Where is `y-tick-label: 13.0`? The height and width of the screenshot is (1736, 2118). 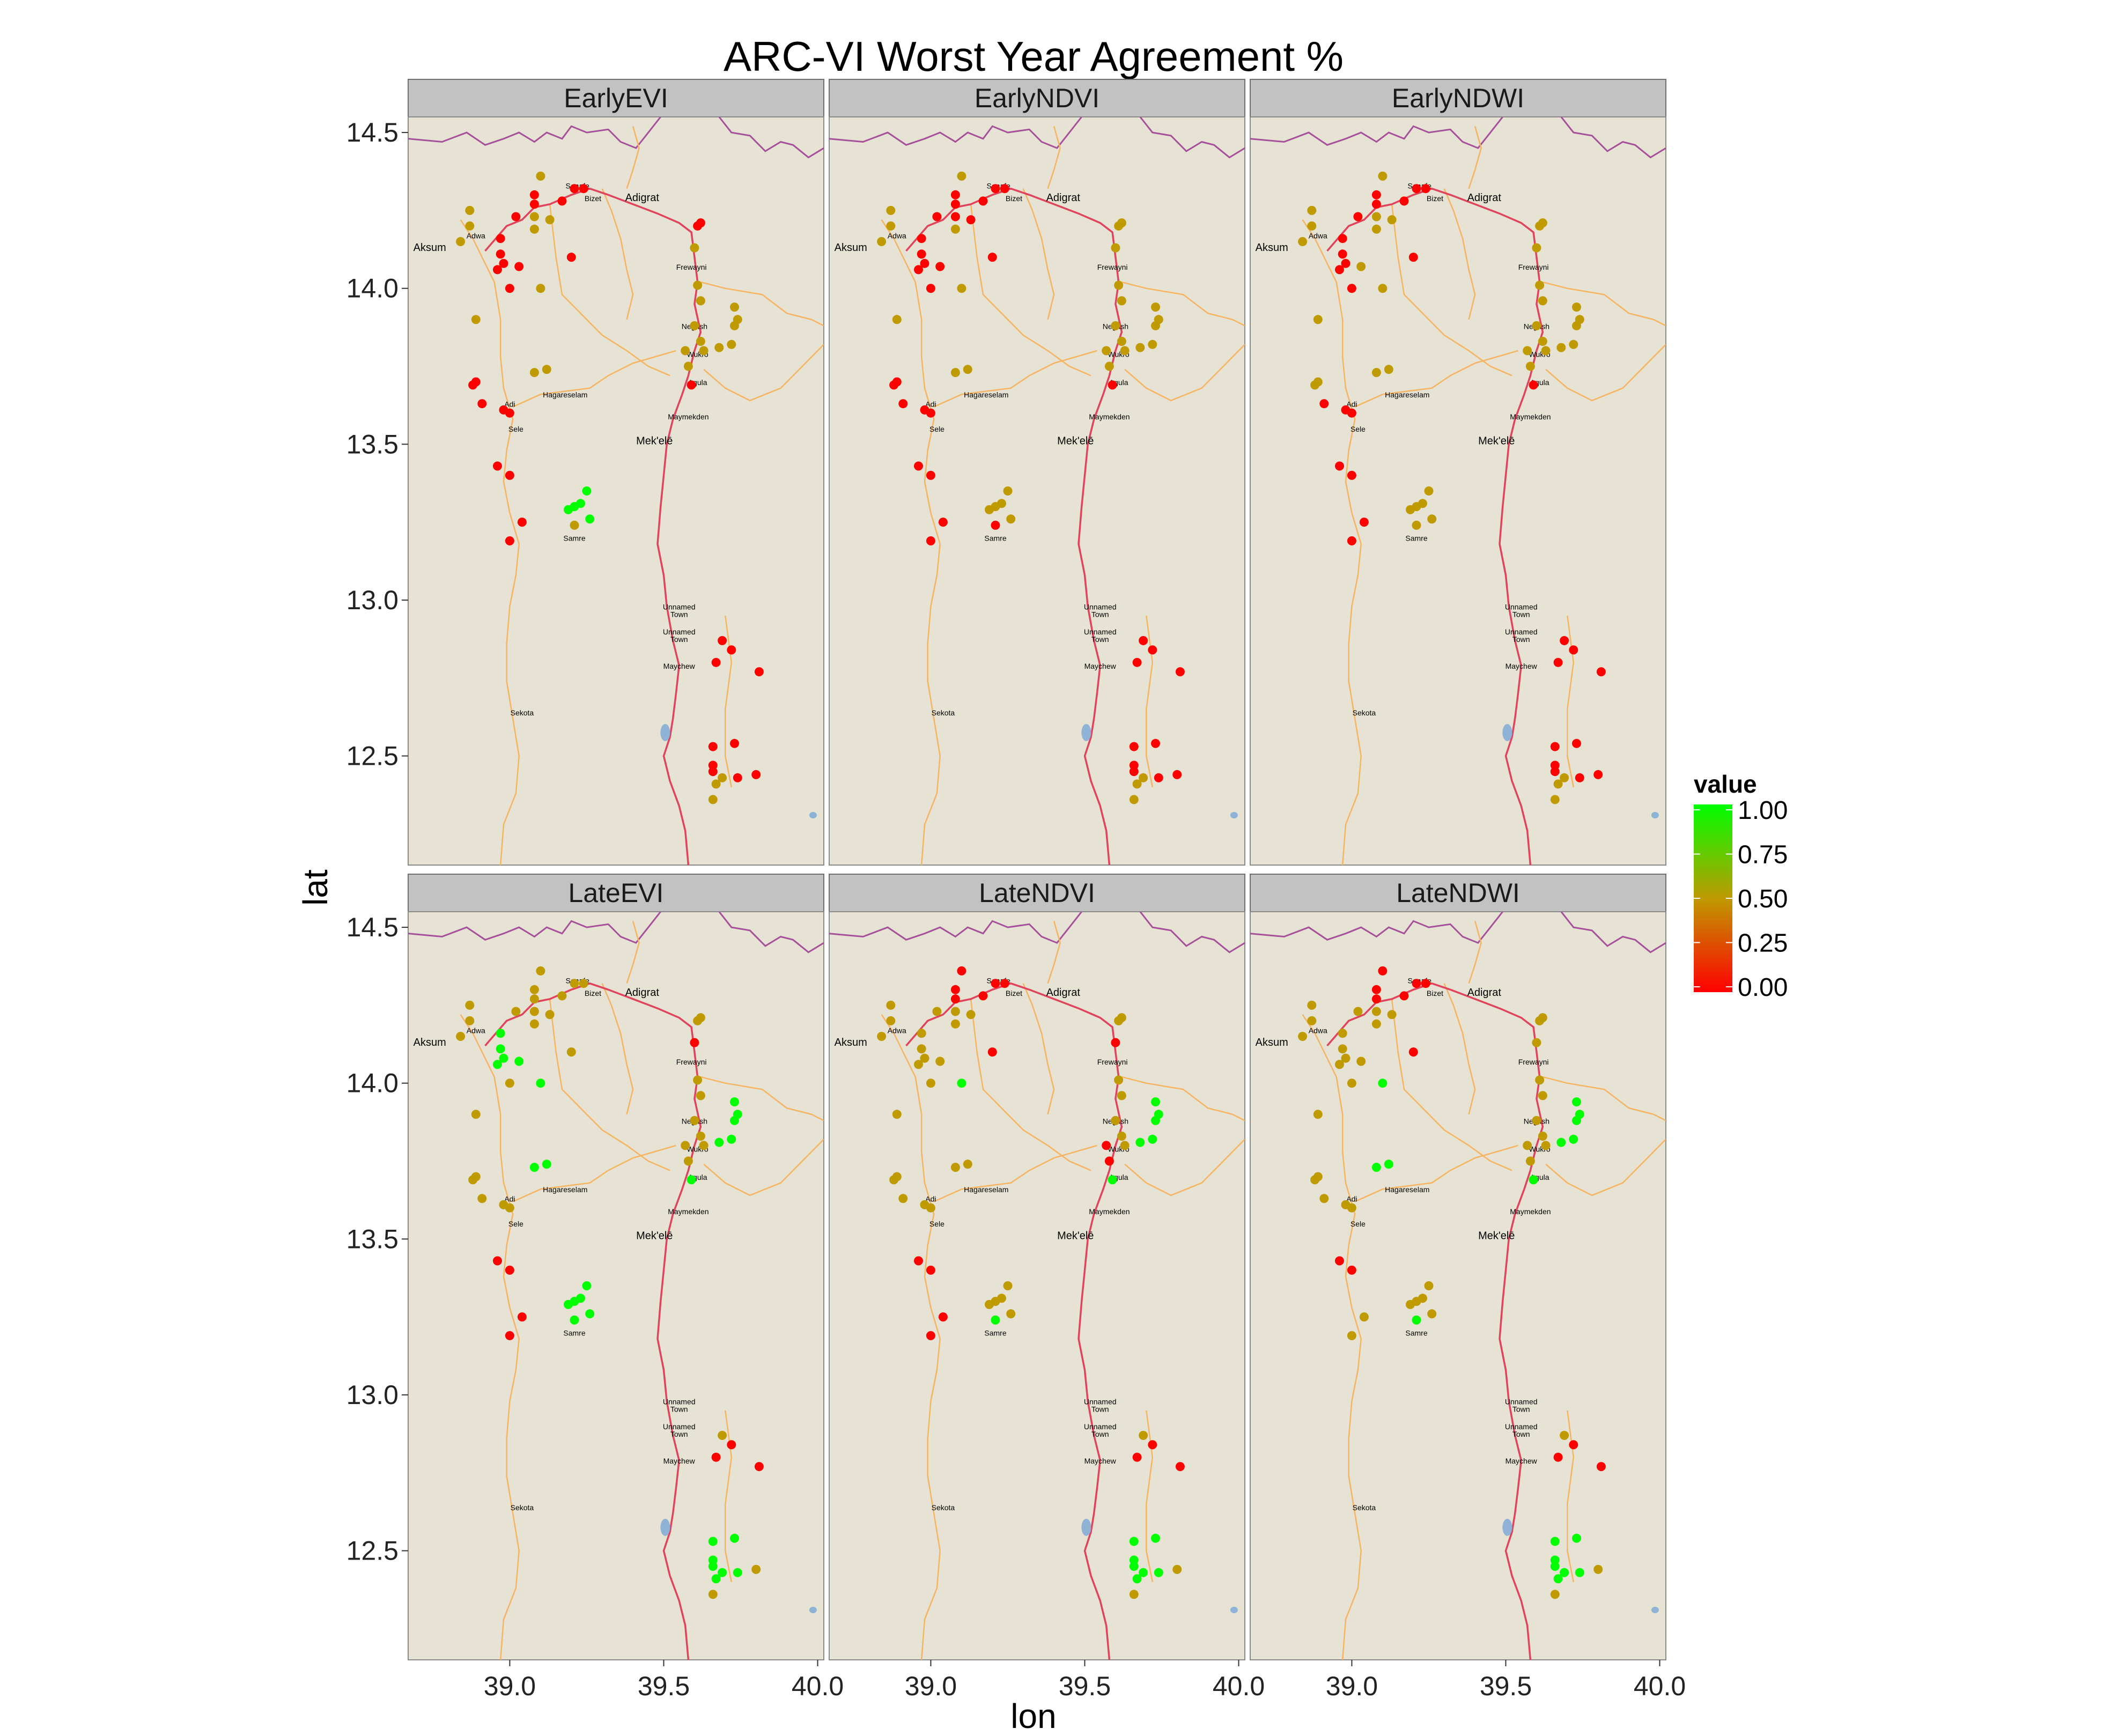
y-tick-label: 13.0 is located at coordinates (372, 600).